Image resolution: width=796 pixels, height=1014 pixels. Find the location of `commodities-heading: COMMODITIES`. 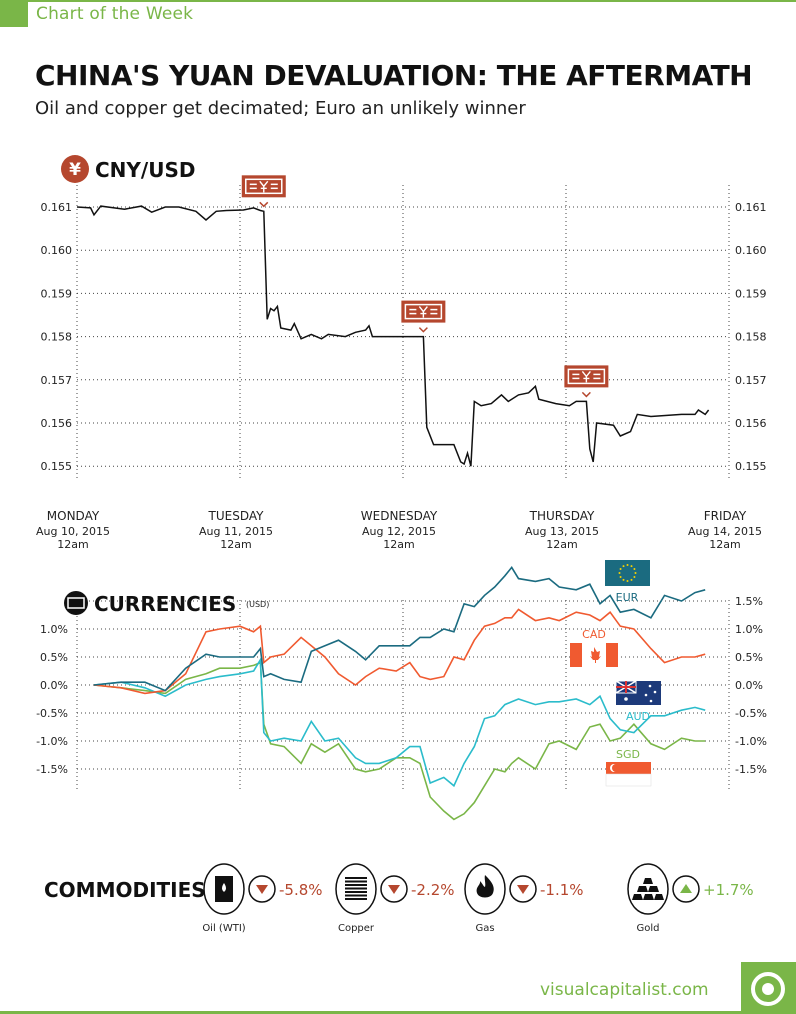

commodities-heading: COMMODITIES is located at coordinates (125, 890).